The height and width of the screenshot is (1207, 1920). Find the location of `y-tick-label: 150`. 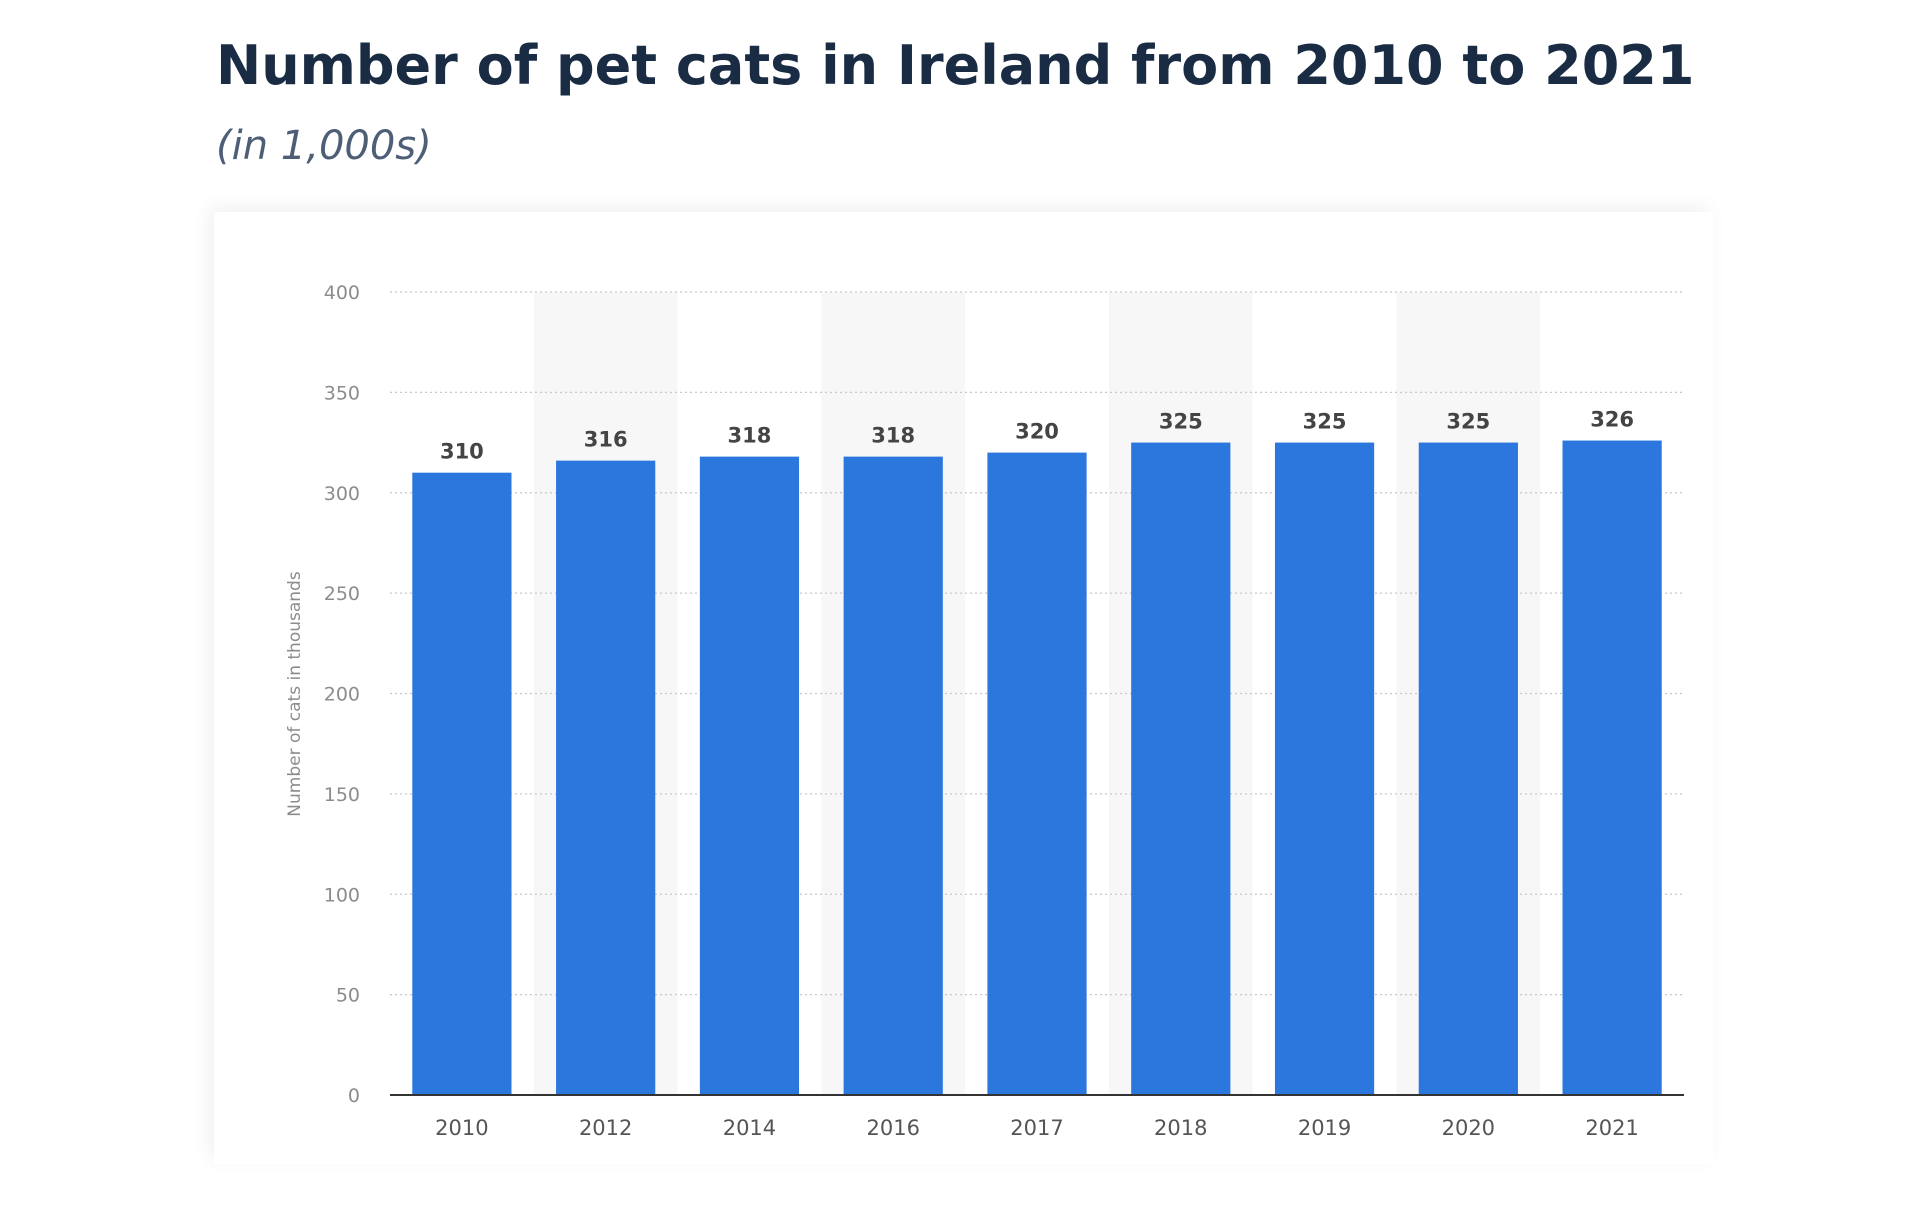

y-tick-label: 150 is located at coordinates (342, 795).